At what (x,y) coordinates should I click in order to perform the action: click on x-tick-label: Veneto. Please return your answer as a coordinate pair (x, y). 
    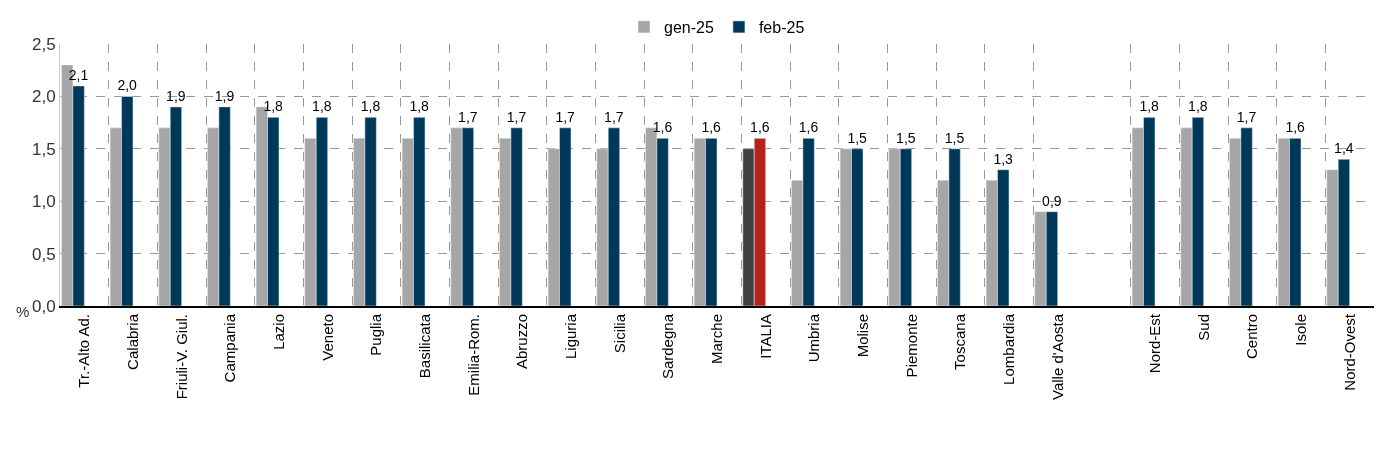
    Looking at the image, I should click on (327, 337).